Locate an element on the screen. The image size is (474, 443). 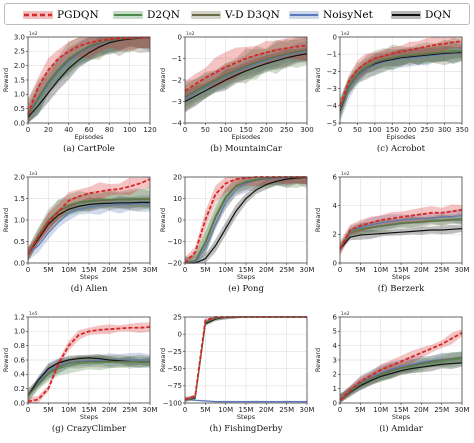
legend-label: DQN is located at coordinates (438, 14).